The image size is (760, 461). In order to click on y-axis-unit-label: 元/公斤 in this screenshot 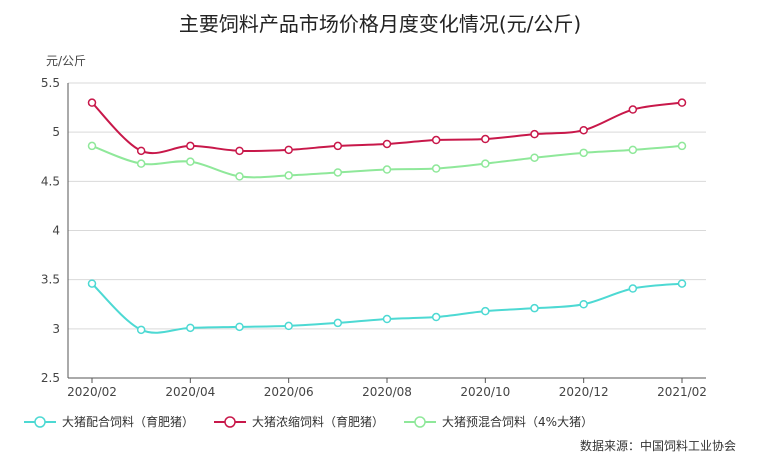, I will do `click(66, 61)`.